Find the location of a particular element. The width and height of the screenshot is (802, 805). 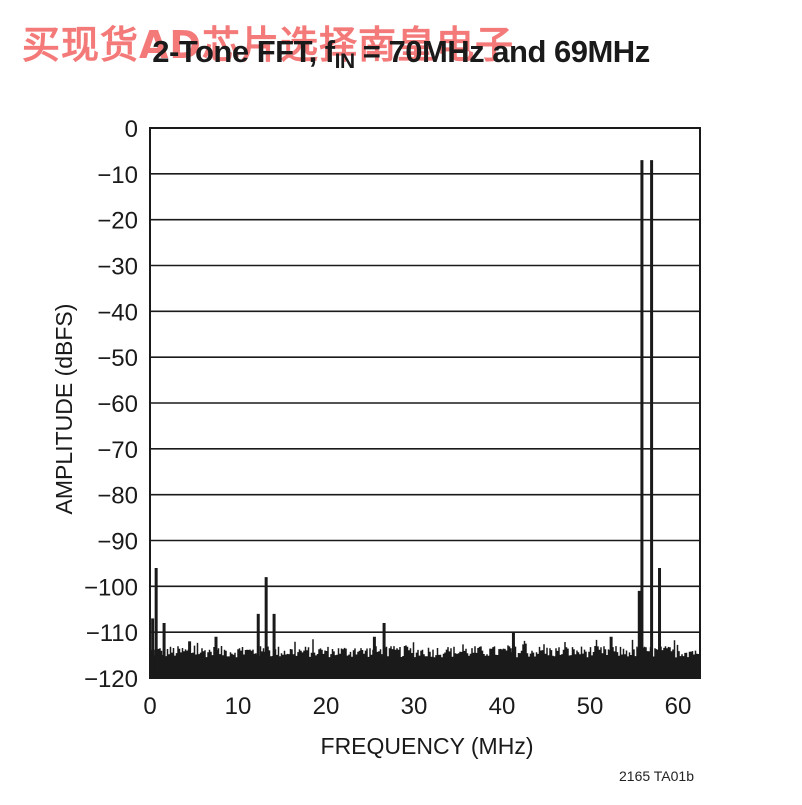

y-tick-label: −60 is located at coordinates (117, 404).